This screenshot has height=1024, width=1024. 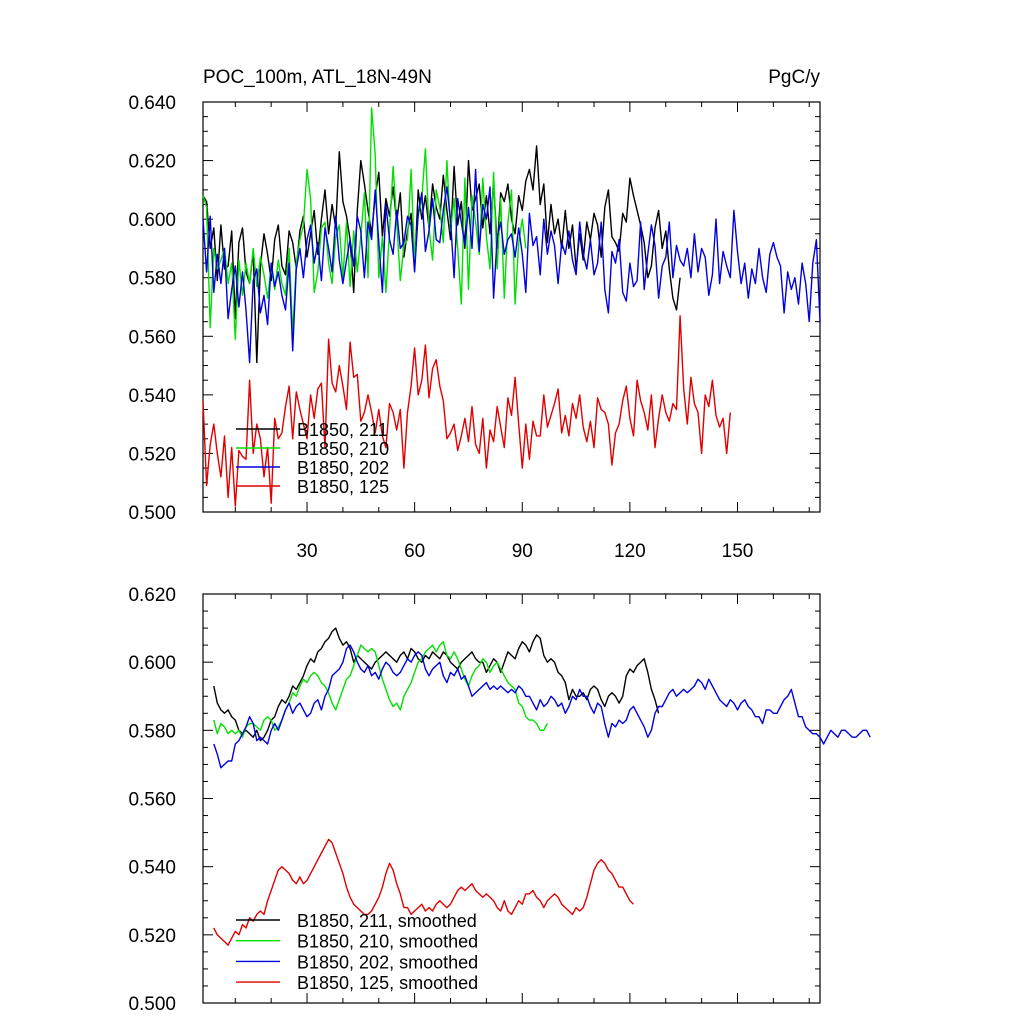 What do you see at coordinates (343, 487) in the screenshot?
I see `legend-label: B1850, 125` at bounding box center [343, 487].